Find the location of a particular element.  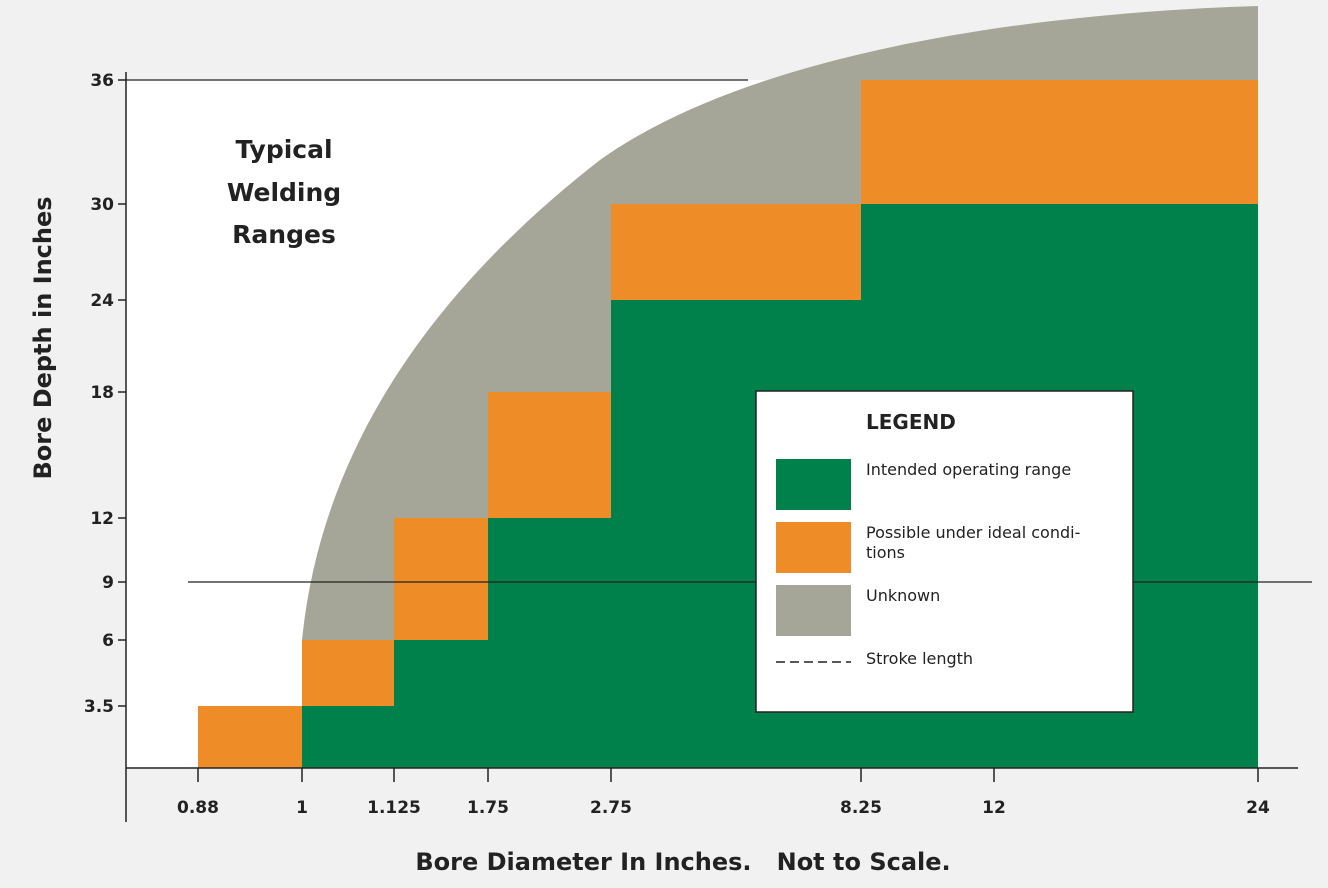

x-tick-label-1.75: 1.75 is located at coordinates (488, 808).